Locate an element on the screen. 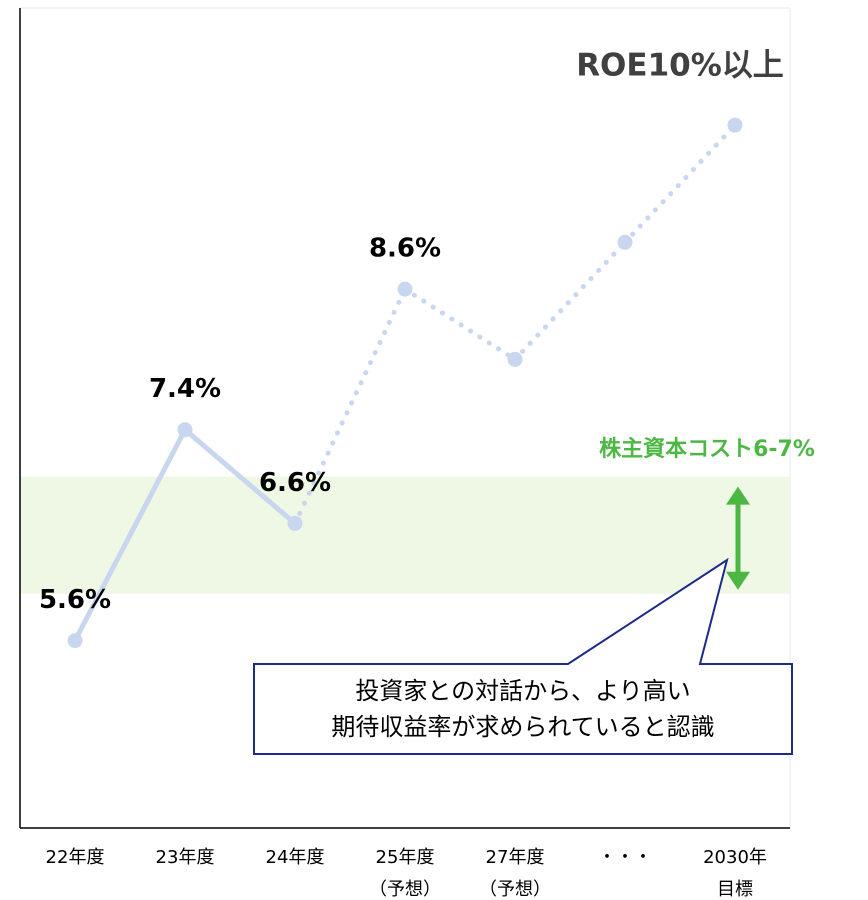 This screenshot has width=868, height=900. x-tick-label: 27年度 is located at coordinates (515, 857).